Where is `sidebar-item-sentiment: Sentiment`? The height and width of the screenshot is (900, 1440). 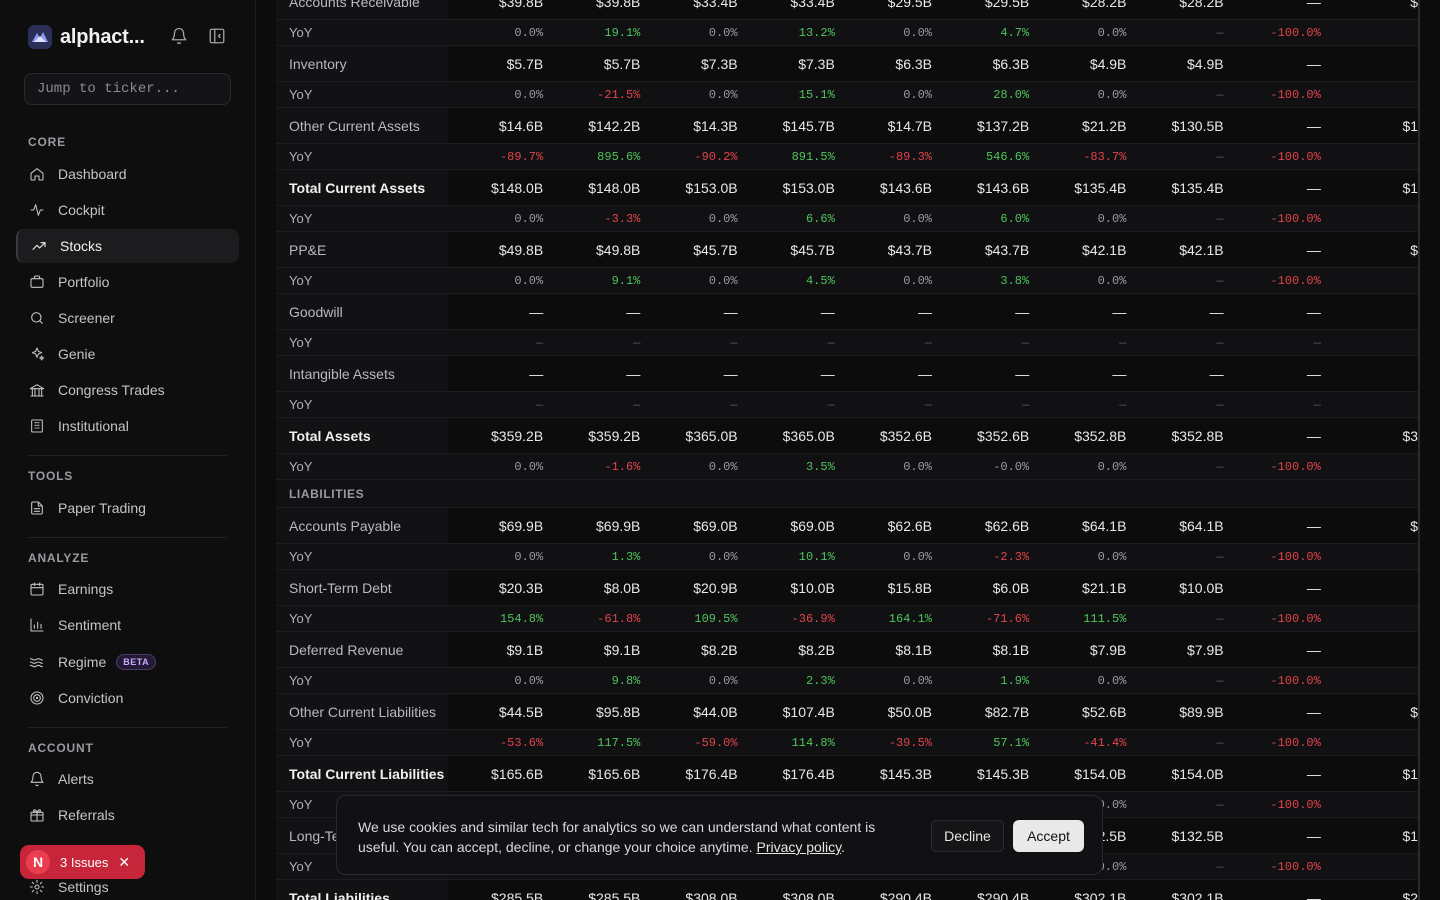
sidebar-item-sentiment: Sentiment is located at coordinates (127, 625).